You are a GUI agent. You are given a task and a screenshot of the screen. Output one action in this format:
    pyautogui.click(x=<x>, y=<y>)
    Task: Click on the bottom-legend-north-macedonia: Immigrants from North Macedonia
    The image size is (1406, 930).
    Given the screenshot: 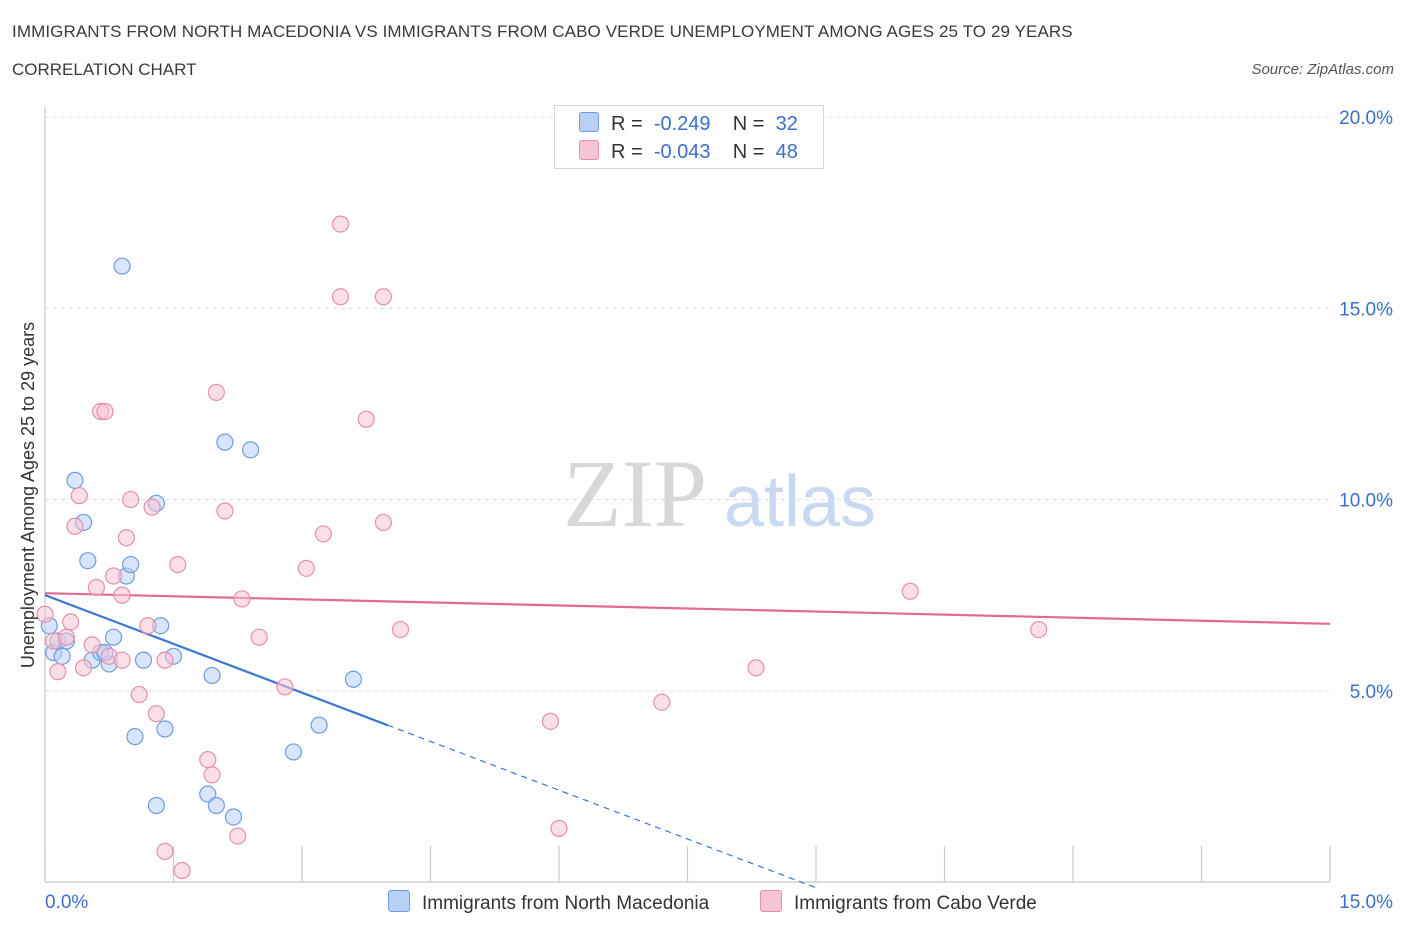 What is the action you would take?
    pyautogui.click(x=548, y=902)
    